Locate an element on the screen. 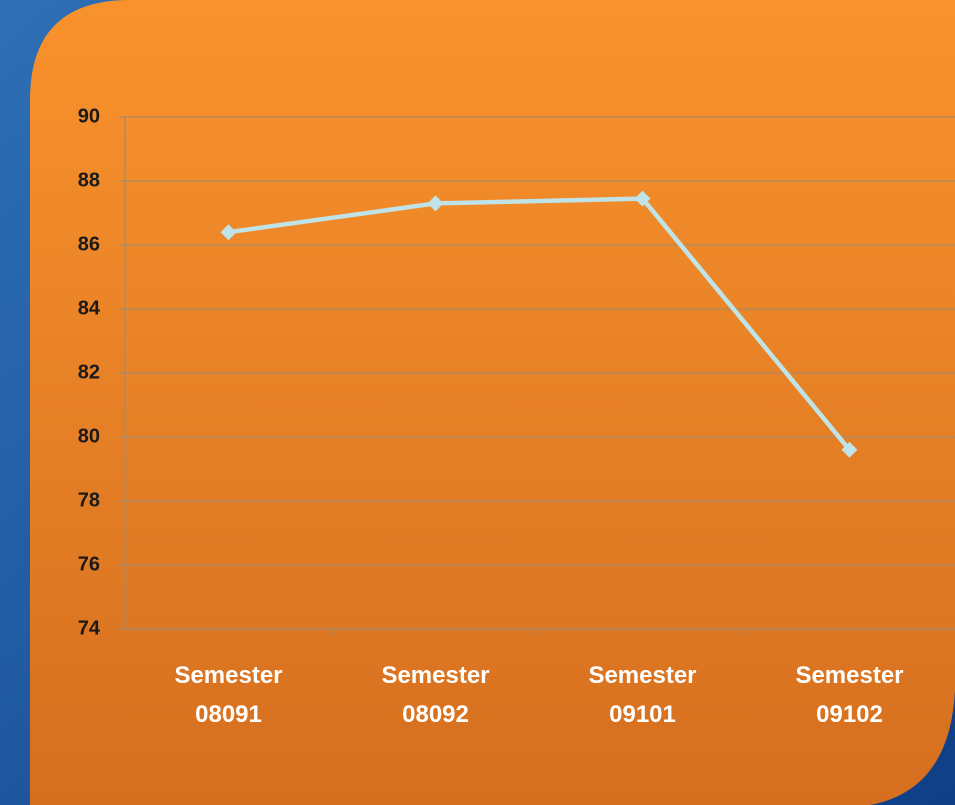  y-tick-label: 86 is located at coordinates (89, 244).